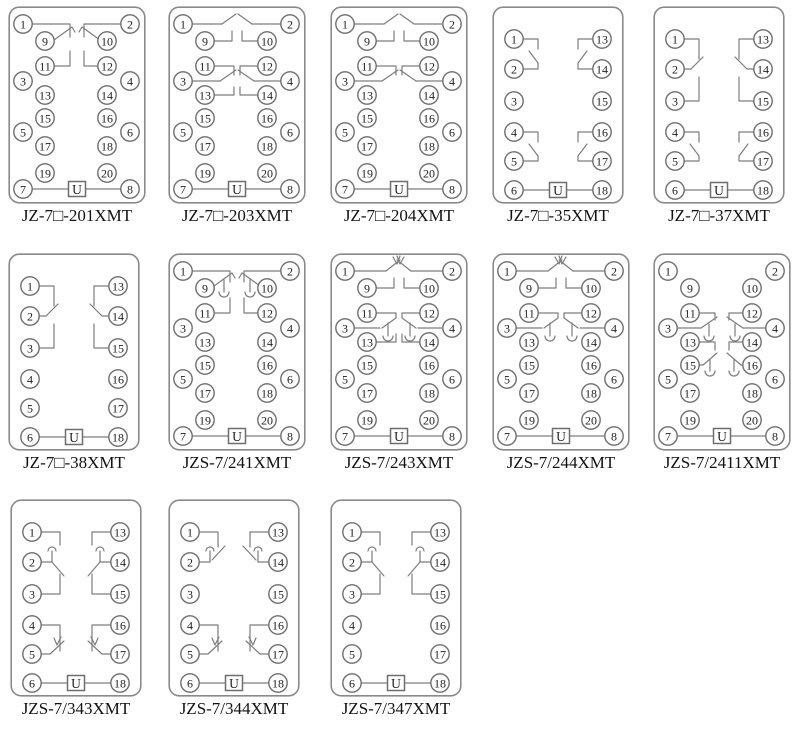 This screenshot has height=733, width=800. What do you see at coordinates (23, 24) in the screenshot?
I see `terminal-number: 1` at bounding box center [23, 24].